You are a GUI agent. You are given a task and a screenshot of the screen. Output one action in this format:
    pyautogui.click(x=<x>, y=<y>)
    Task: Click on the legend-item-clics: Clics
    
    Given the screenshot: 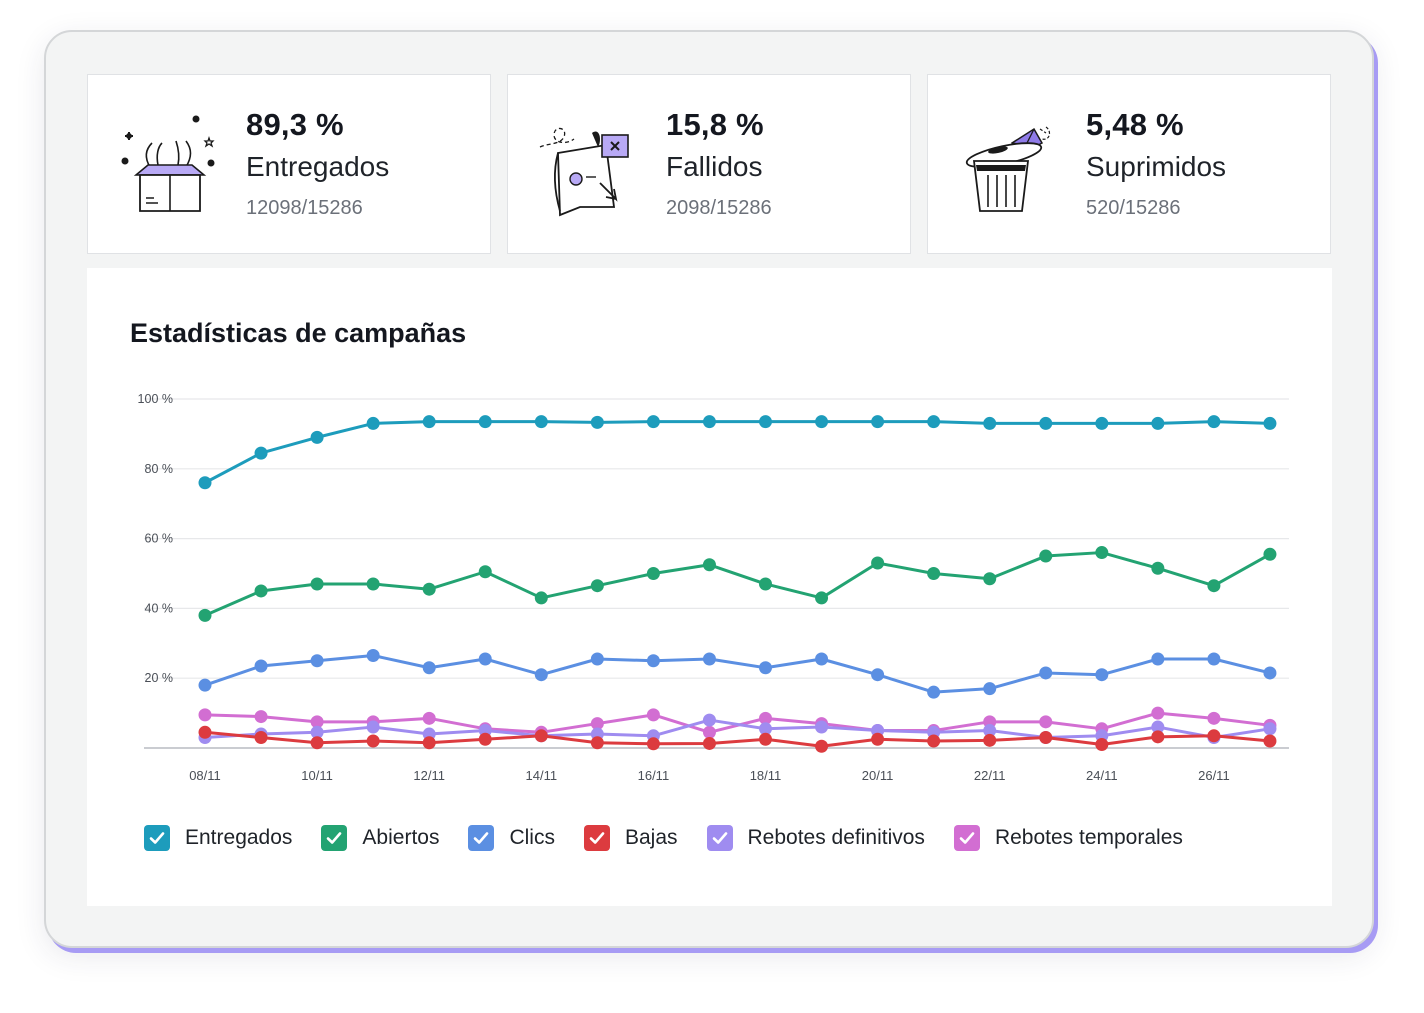 What is the action you would take?
    pyautogui.click(x=511, y=838)
    